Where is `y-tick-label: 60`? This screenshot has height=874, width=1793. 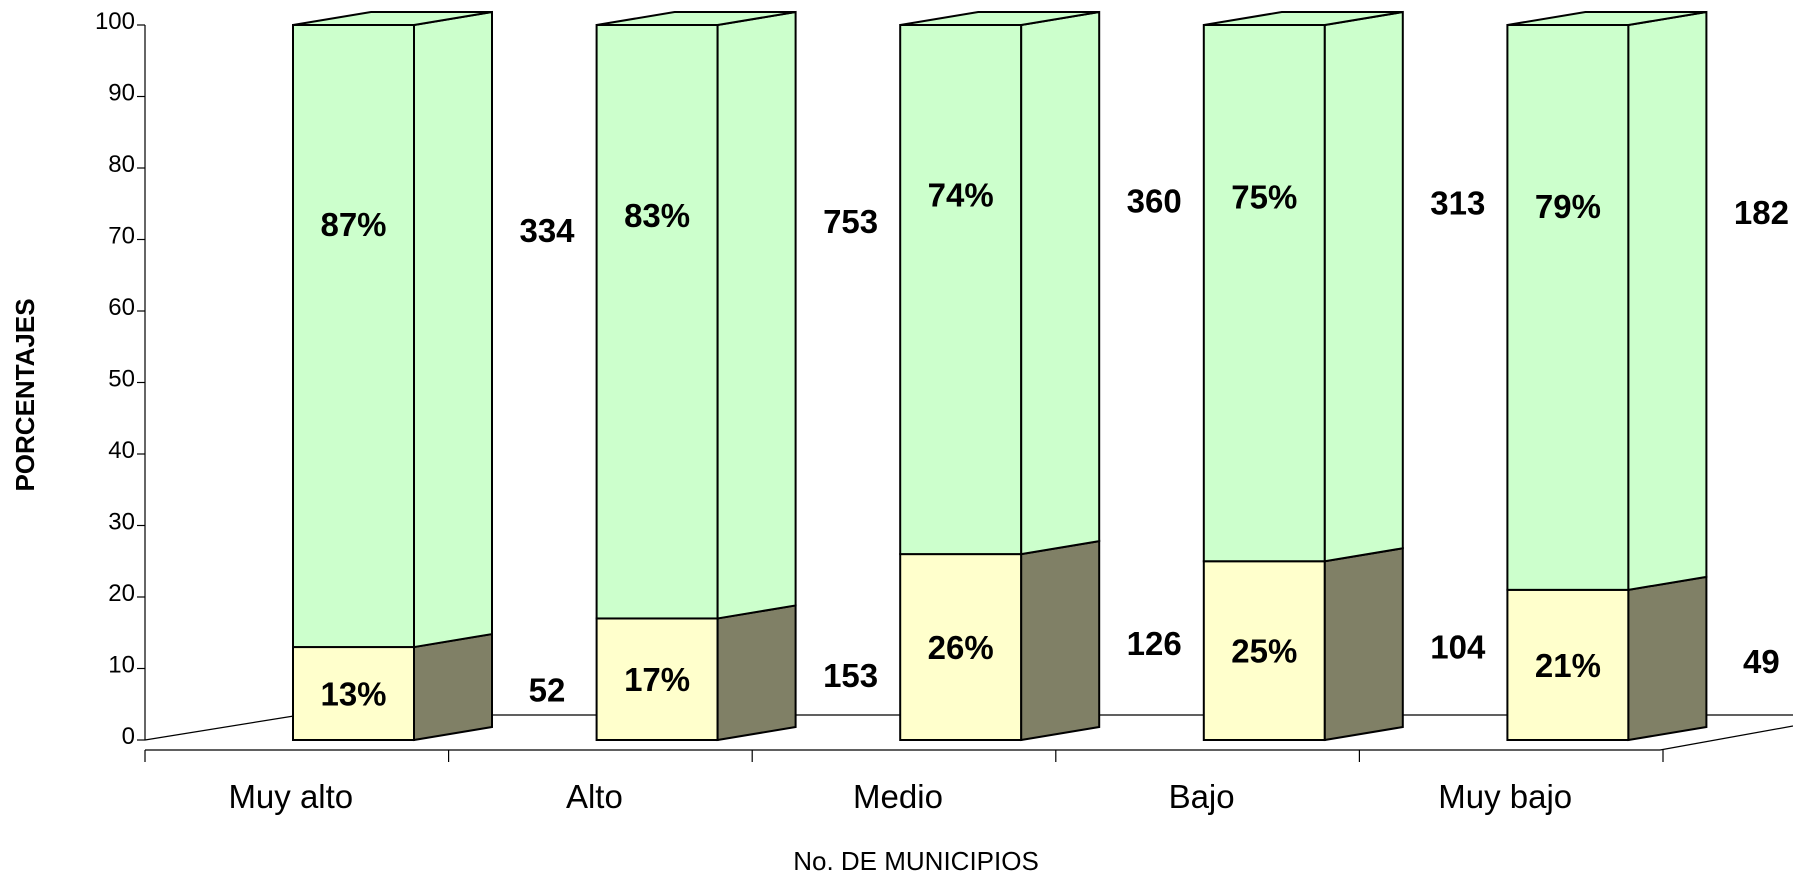 y-tick-label: 60 is located at coordinates (121, 307).